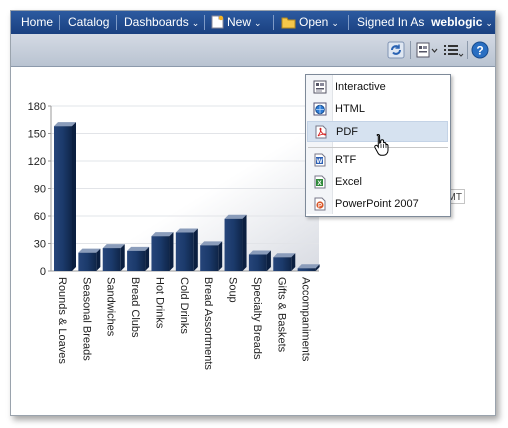  I want to click on options-icon, so click(453, 50).